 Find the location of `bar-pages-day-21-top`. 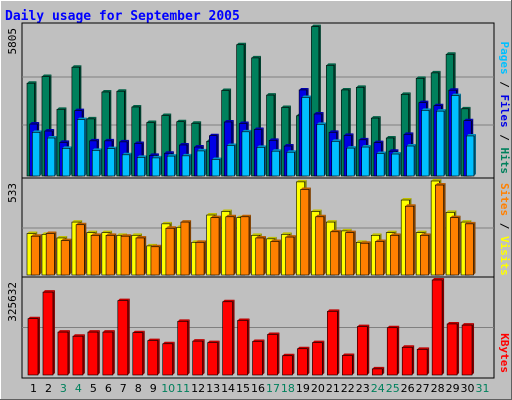

bar-pages-day-21-top is located at coordinates (336, 140).